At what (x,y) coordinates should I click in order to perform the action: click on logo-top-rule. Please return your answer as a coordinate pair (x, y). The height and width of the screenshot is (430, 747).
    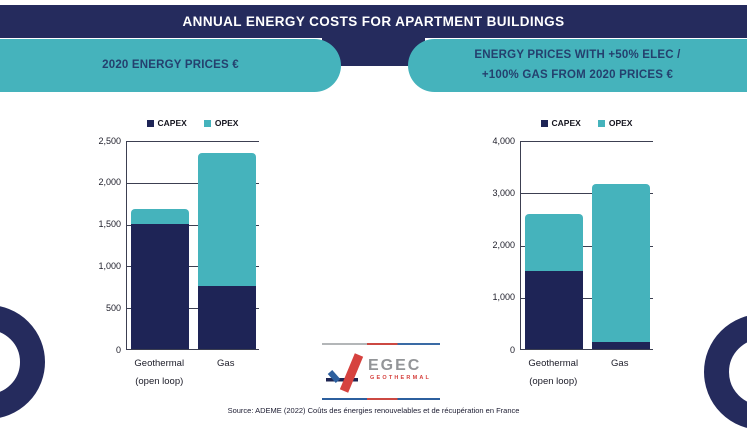
    Looking at the image, I should click on (381, 344).